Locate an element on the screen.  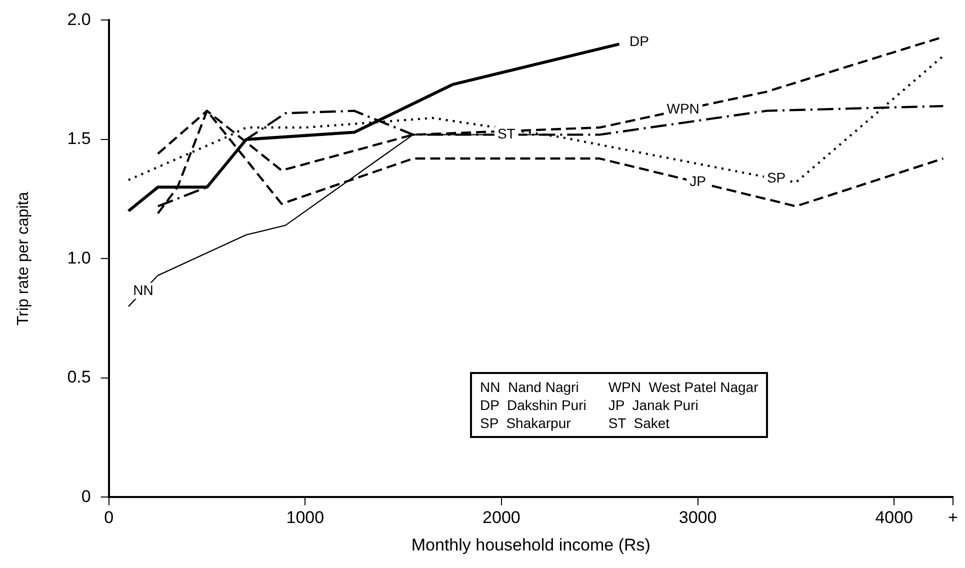
series-label: SP is located at coordinates (776, 178).